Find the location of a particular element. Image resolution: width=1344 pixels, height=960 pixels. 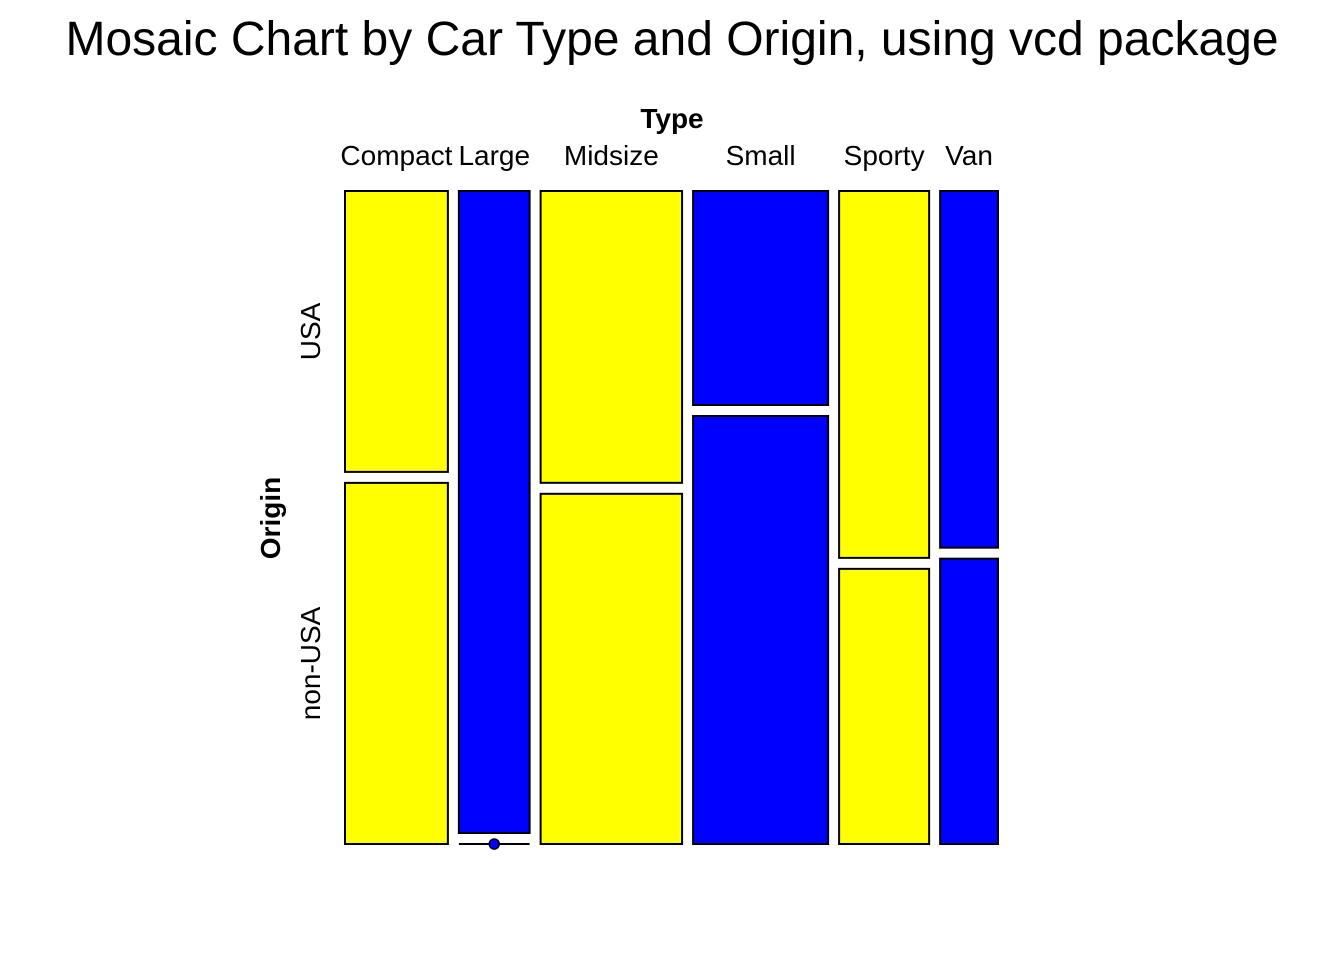

column-label-midsize: Midsize is located at coordinates (611, 155).